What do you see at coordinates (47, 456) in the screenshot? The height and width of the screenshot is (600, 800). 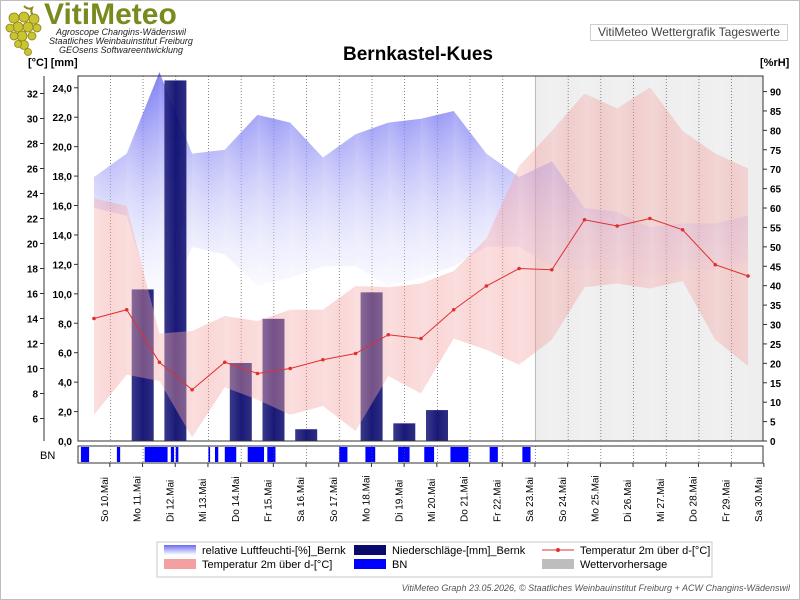 I see `bn-label: BN` at bounding box center [47, 456].